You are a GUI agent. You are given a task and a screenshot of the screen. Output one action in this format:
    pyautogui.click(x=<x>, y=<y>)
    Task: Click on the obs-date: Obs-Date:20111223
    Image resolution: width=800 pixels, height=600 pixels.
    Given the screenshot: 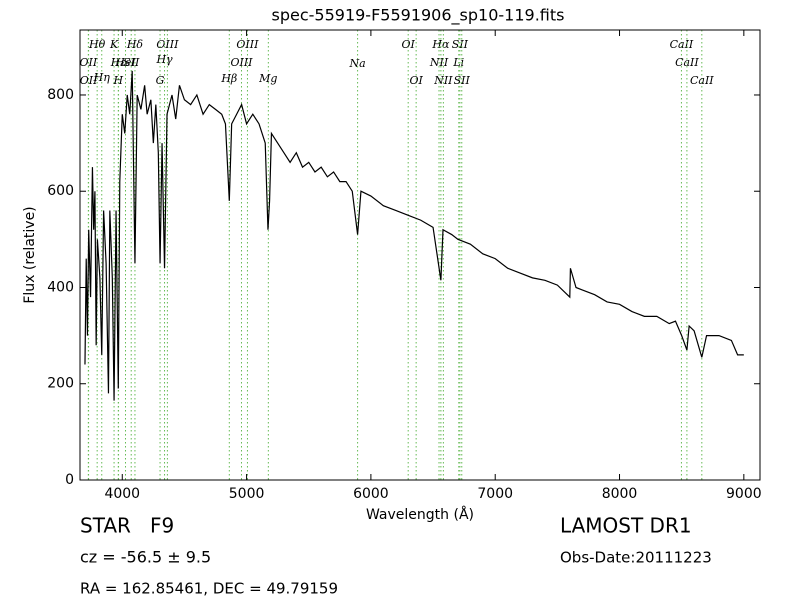 What is the action you would take?
    pyautogui.click(x=636, y=558)
    